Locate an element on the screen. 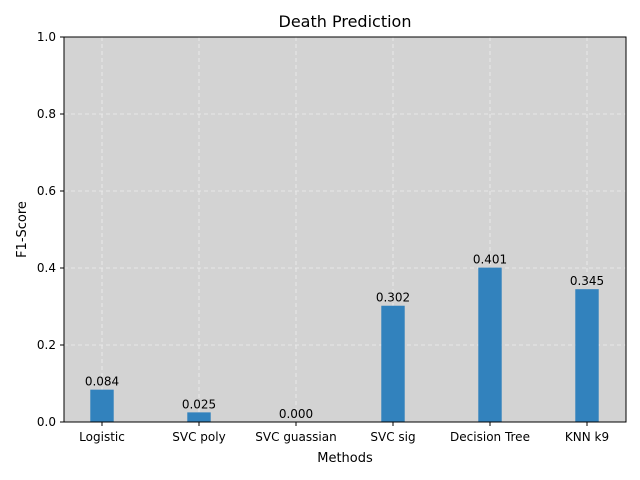 This screenshot has height=480, width=640. bar-value-label: 0.302 is located at coordinates (393, 298).